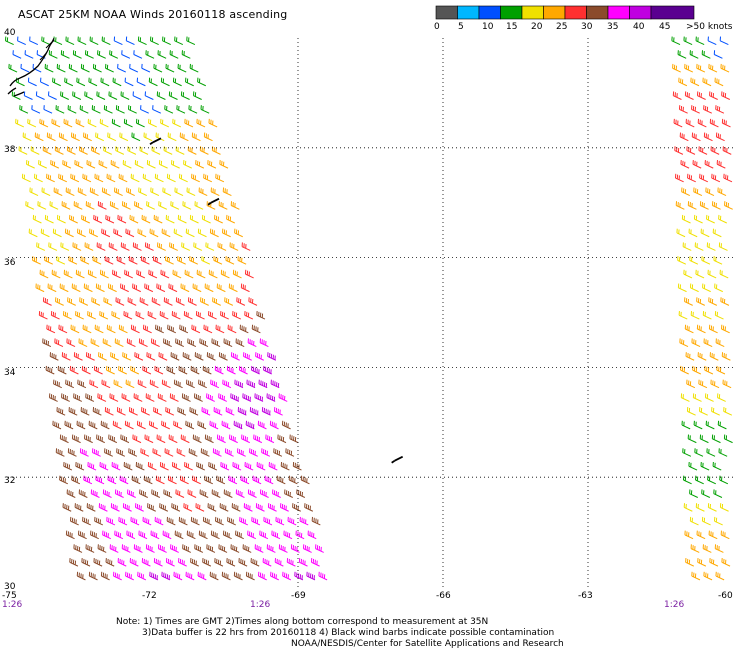 The width and height of the screenshot is (740, 650). I want to click on lat-label-30: 30, so click(10, 587).